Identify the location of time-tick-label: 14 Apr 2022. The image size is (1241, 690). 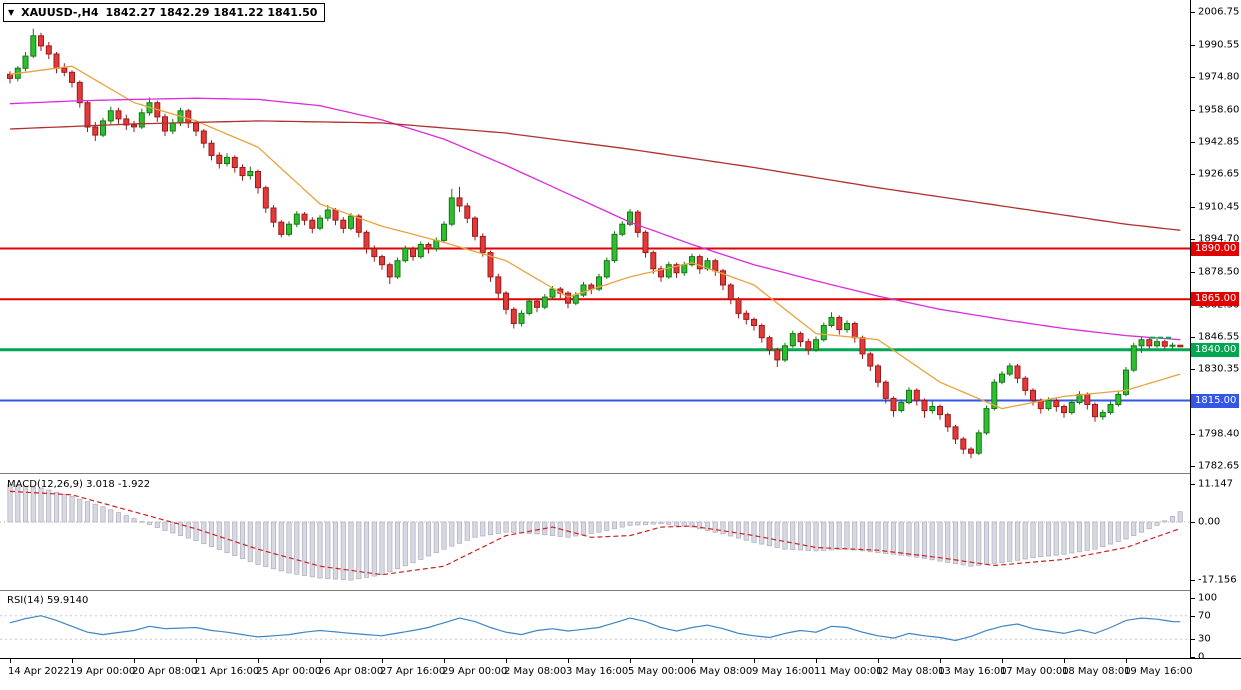
(39, 671).